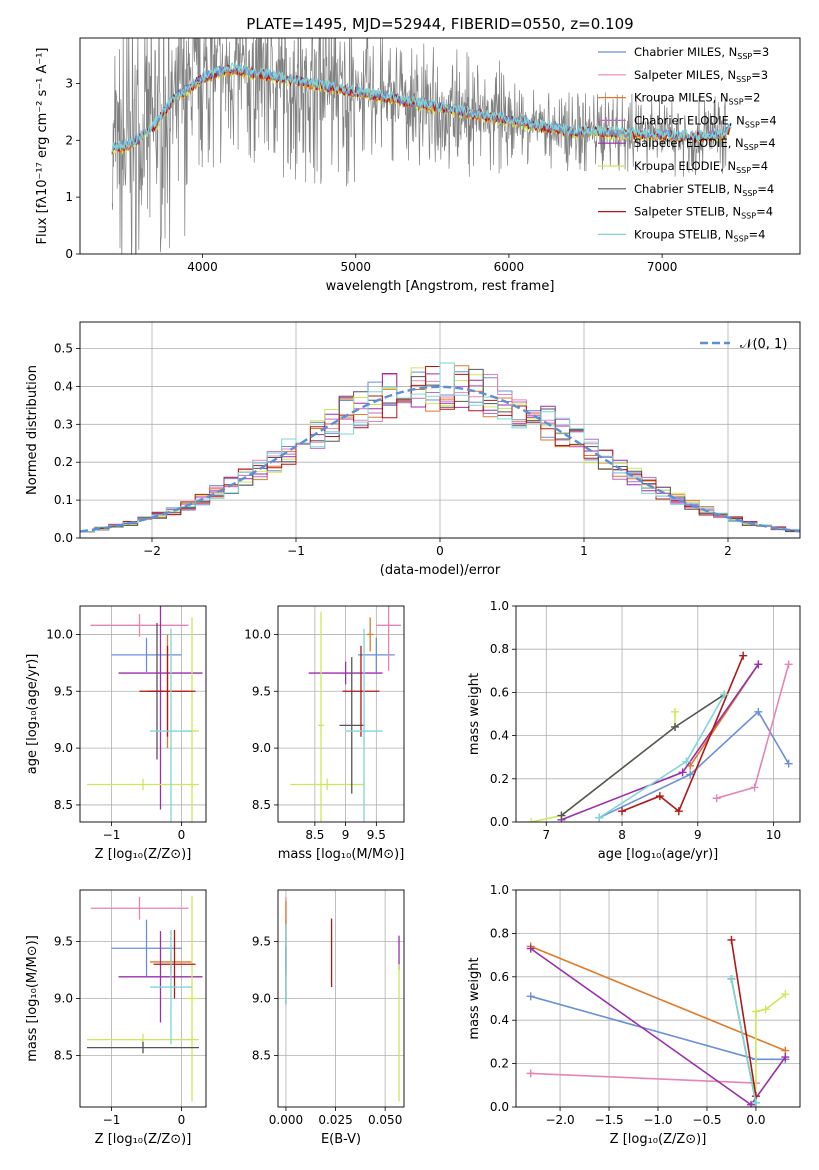 The width and height of the screenshot is (819, 1170). I want to click on weight_vs_age-ytick-label: 0.8, so click(499, 649).